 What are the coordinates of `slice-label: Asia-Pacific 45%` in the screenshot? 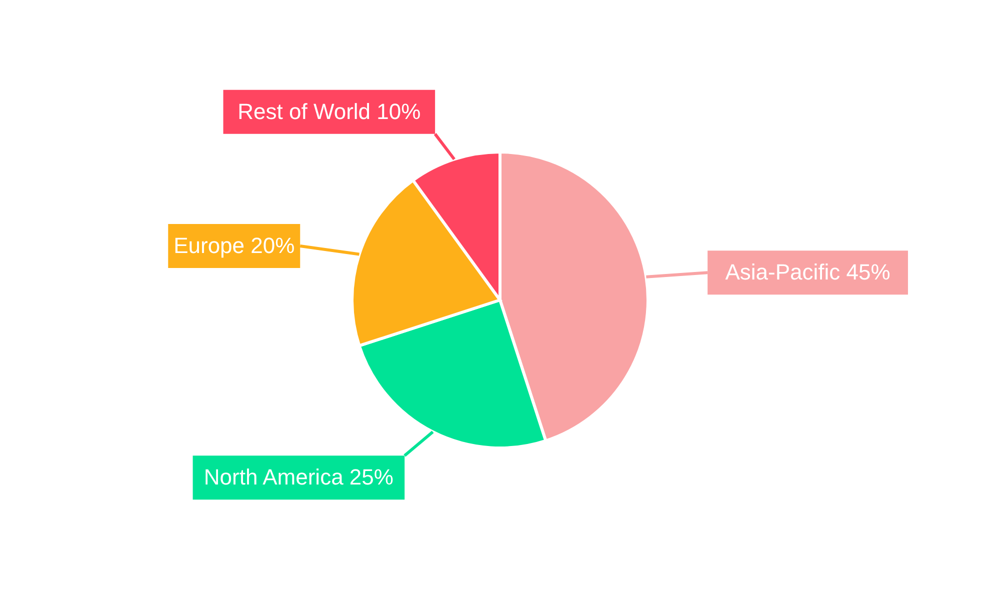 It's located at (807, 272).